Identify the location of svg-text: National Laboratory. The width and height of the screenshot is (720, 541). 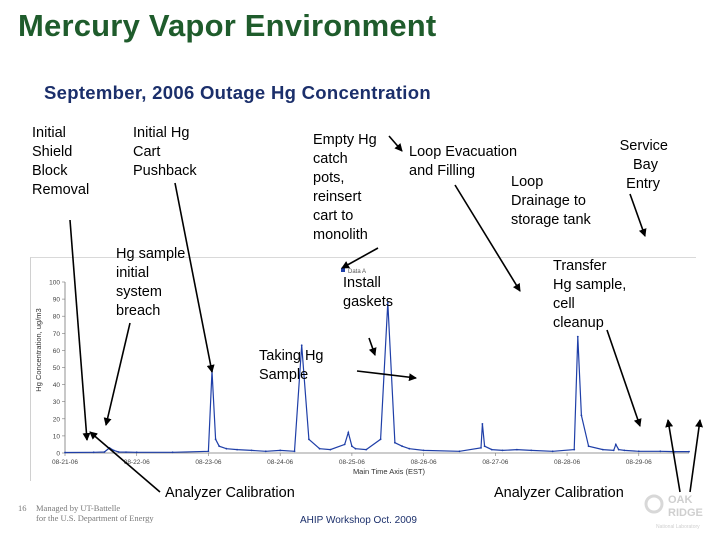
(678, 527).